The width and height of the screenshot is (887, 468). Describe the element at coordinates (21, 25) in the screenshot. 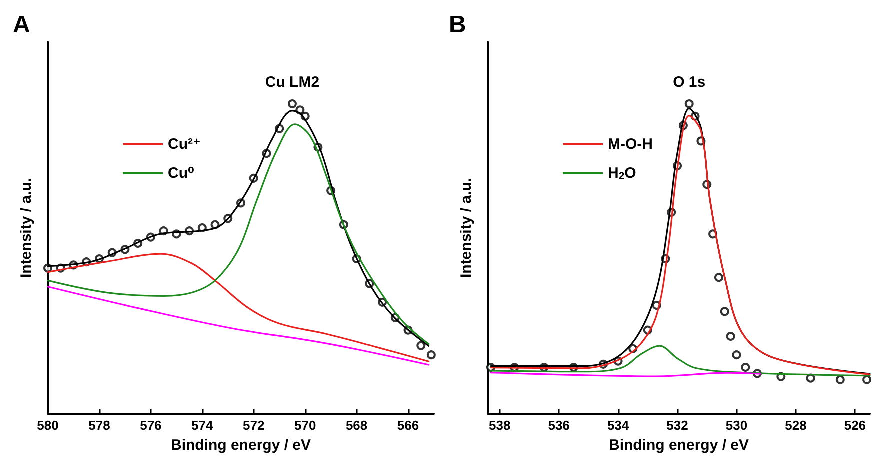

I see `chart-title: A` at that location.